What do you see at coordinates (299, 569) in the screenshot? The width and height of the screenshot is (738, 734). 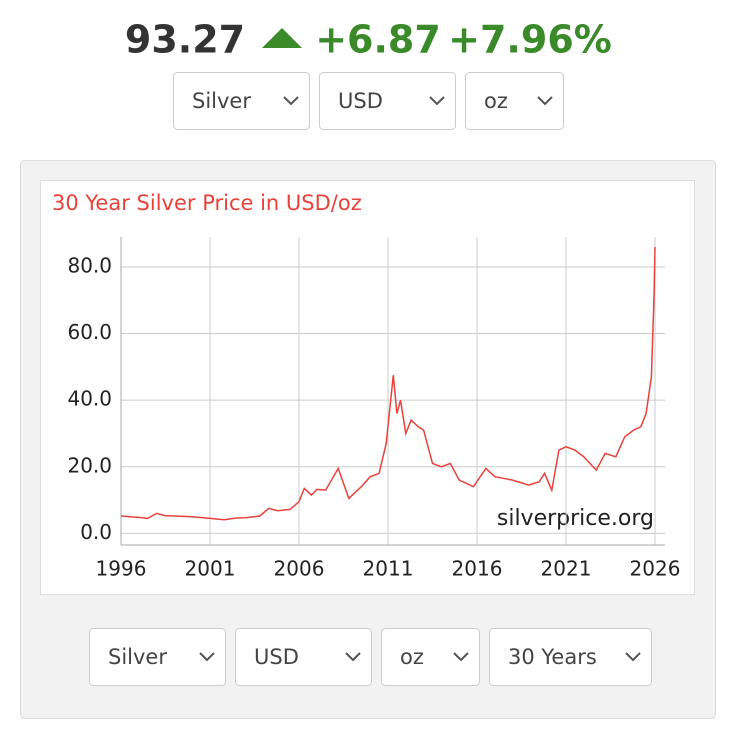 I see `x-tick-label: 2006` at bounding box center [299, 569].